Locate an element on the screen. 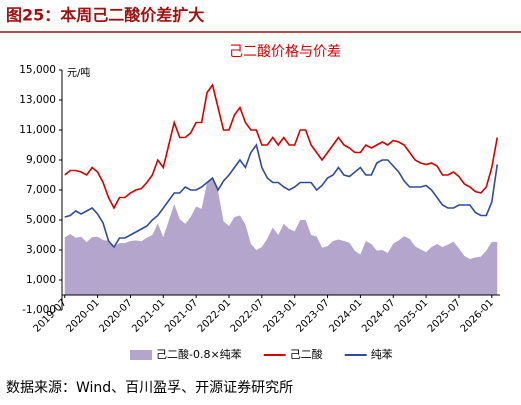 The height and width of the screenshot is (405, 521). y-tick-label: 1,000 is located at coordinates (41, 280).